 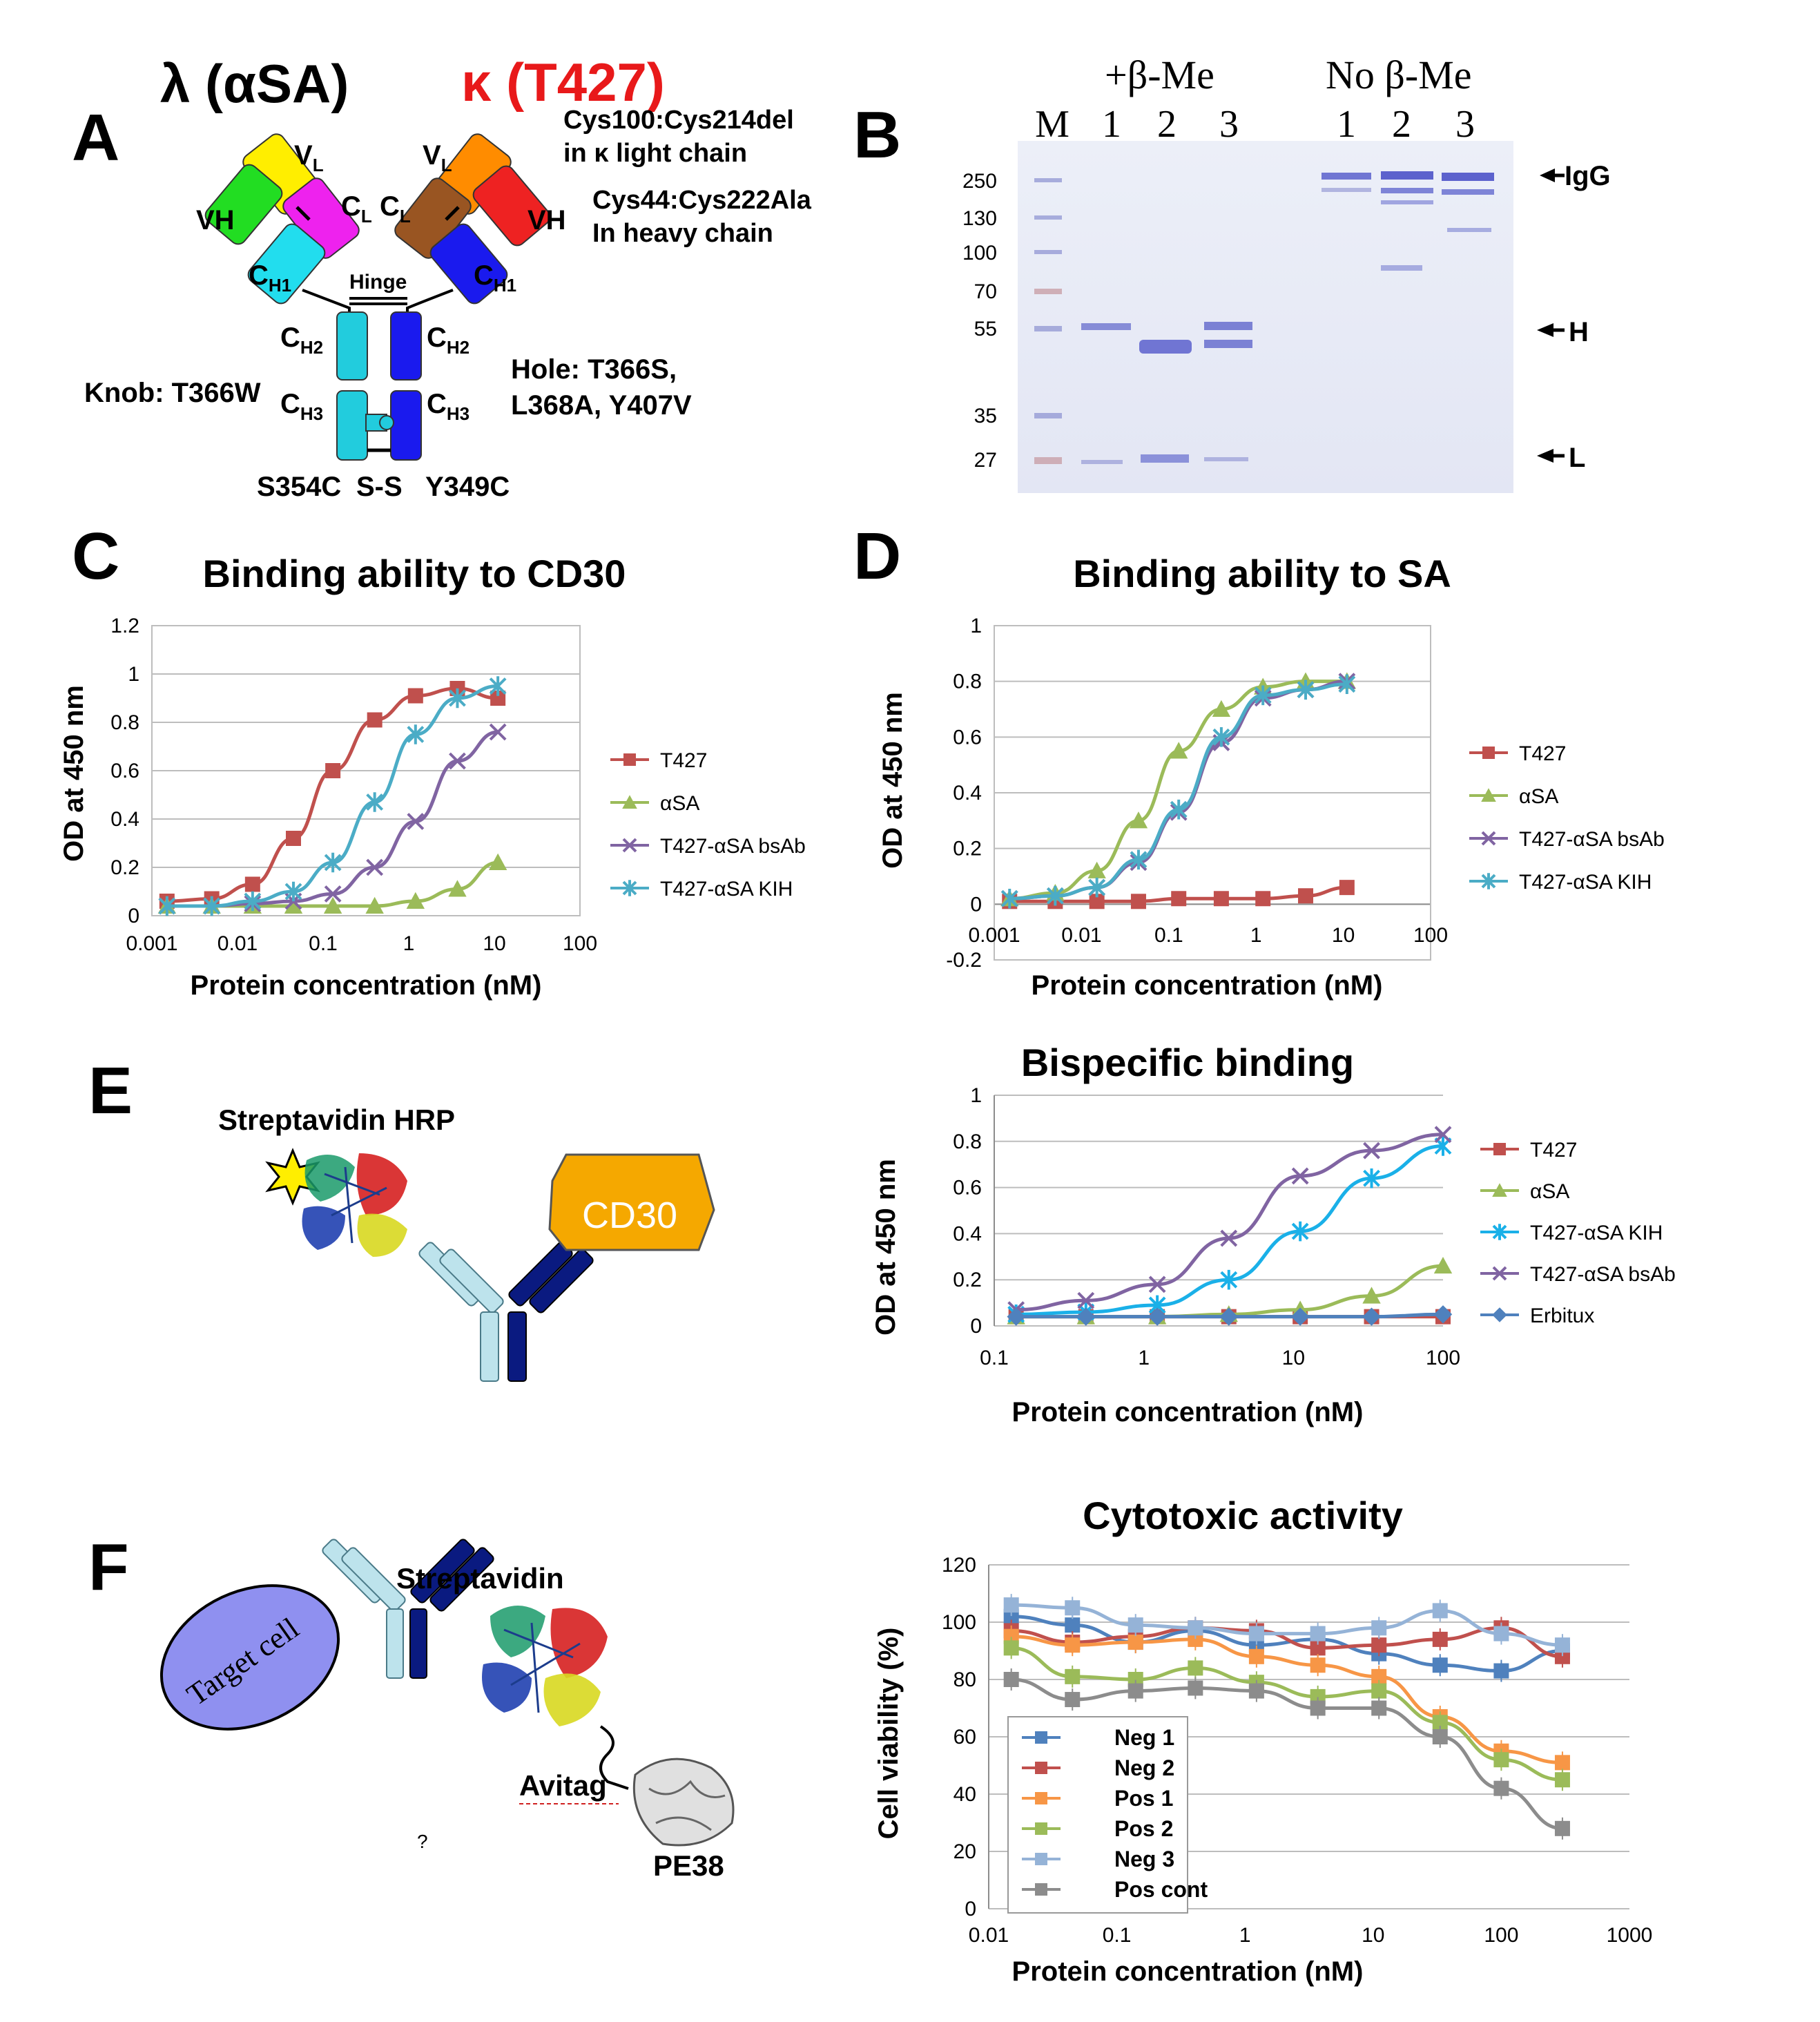 What do you see at coordinates (471, 1281) in the screenshot?
I see `antibody-arm-light` at bounding box center [471, 1281].